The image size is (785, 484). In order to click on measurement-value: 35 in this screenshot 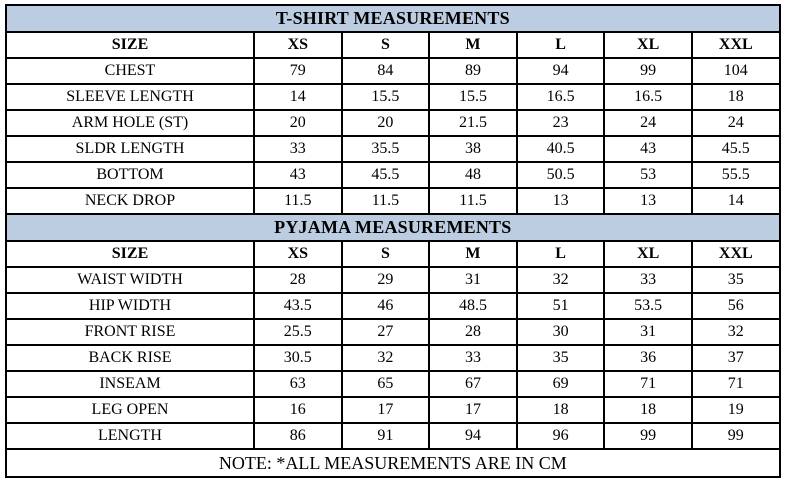, I will do `click(735, 280)`.